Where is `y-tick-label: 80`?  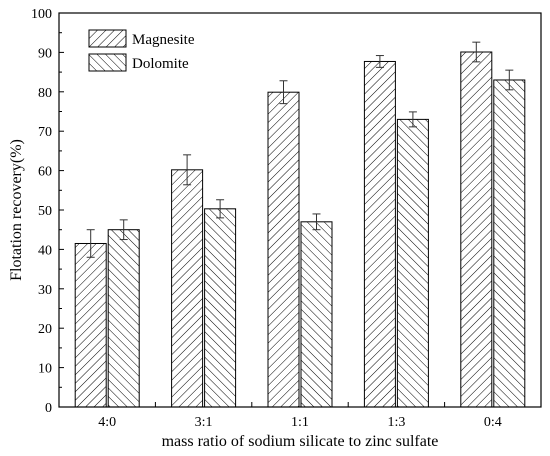
y-tick-label: 80 is located at coordinates (45, 93).